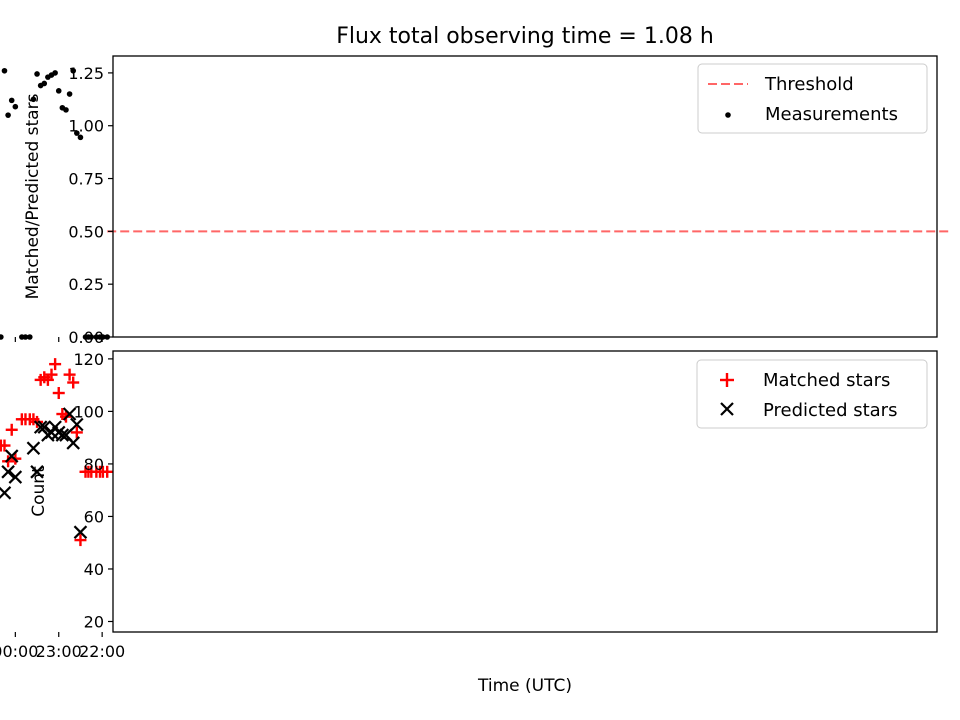 Image resolution: width=960 pixels, height=720 pixels. What do you see at coordinates (90, 205) in the screenshot?
I see `top-y-axis-ticks: 0.00 0.25 0.50 0.75 1.00 1.25` at bounding box center [90, 205].